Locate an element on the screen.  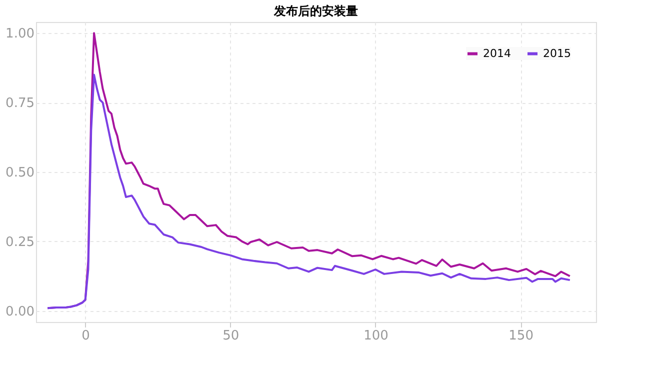
y-tick-label: 0.25 is located at coordinates (20, 242).